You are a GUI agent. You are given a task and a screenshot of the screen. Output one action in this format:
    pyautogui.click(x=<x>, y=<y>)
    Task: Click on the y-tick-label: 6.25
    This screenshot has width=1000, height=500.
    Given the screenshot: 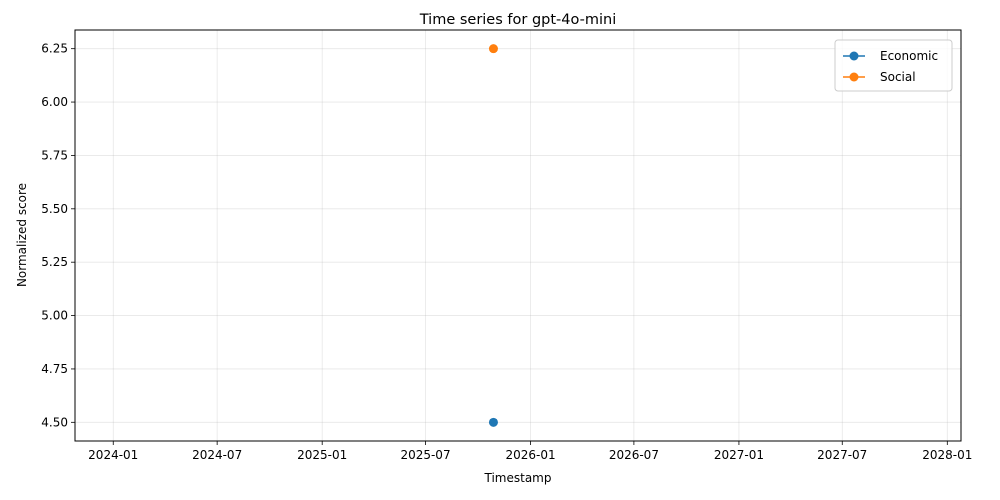 What is the action you would take?
    pyautogui.click(x=54, y=49)
    